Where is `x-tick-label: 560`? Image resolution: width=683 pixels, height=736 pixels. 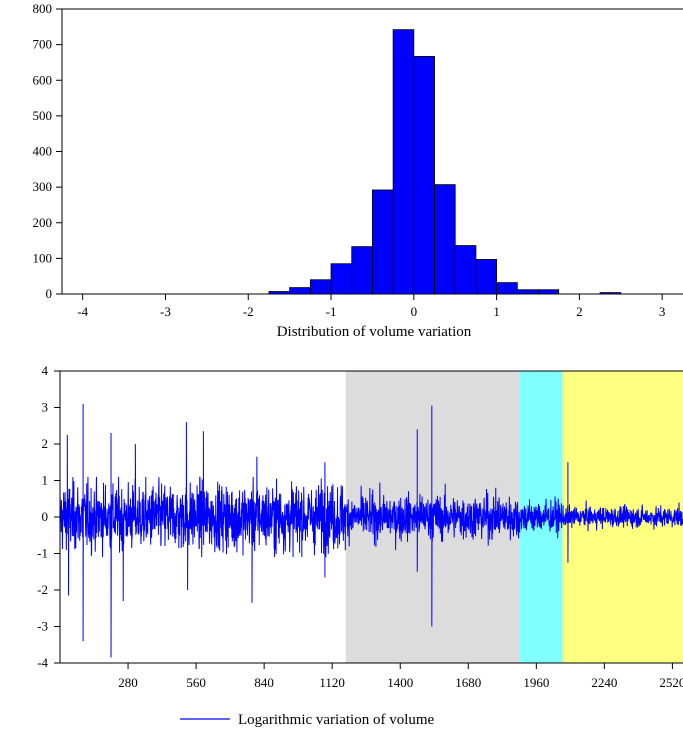
x-tick-label: 560 is located at coordinates (196, 682).